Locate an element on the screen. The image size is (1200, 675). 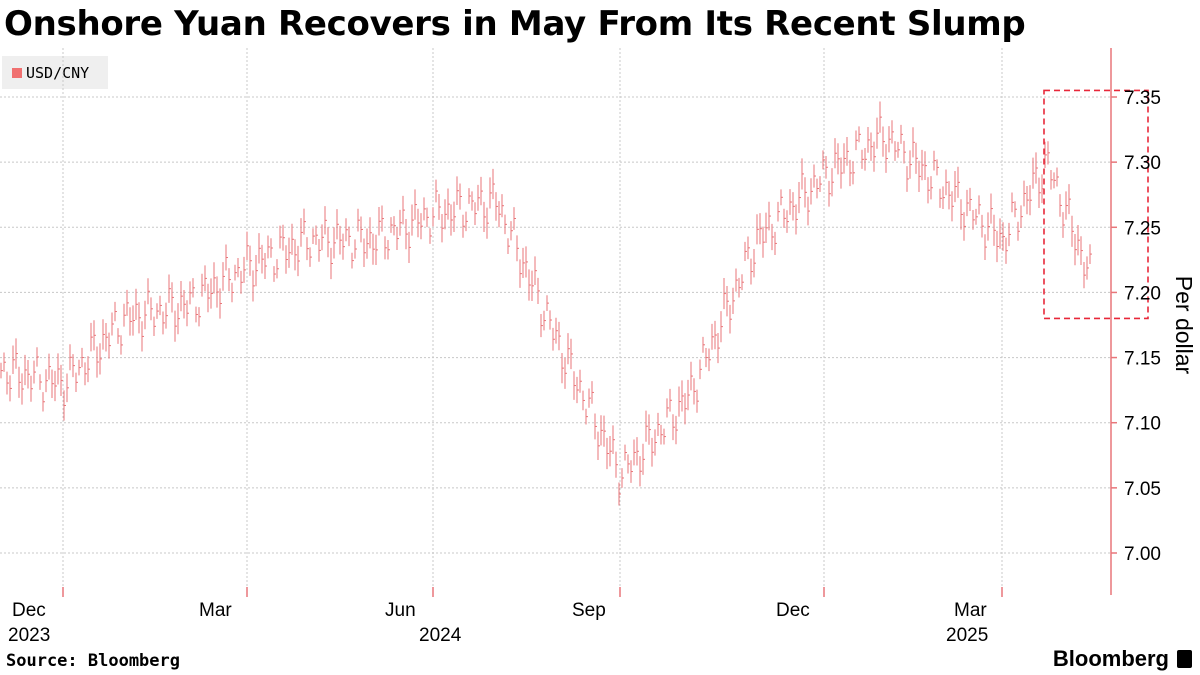
legend-swatch is located at coordinates (17, 72).